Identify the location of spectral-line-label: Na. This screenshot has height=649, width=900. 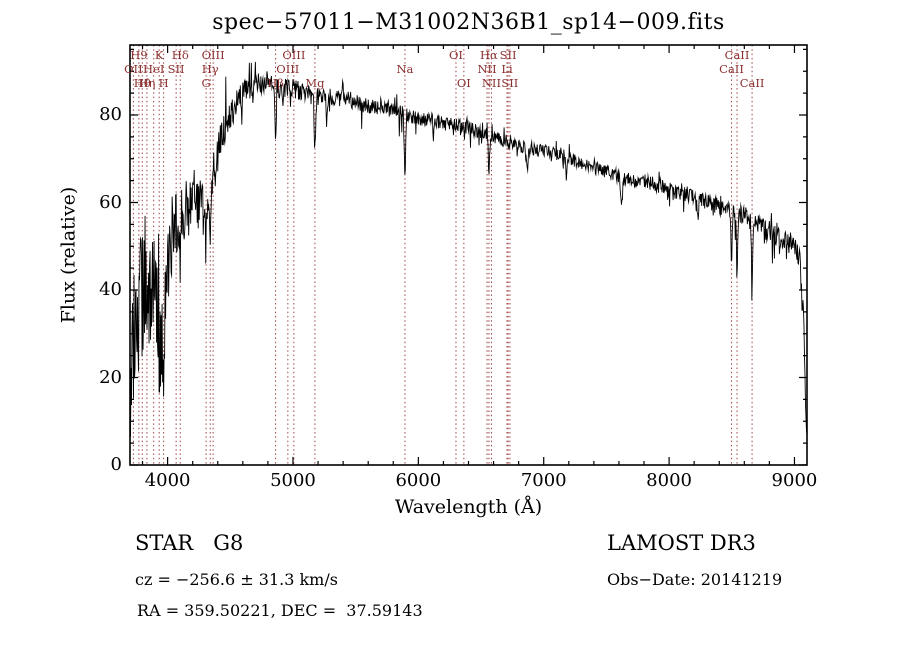
(405, 69).